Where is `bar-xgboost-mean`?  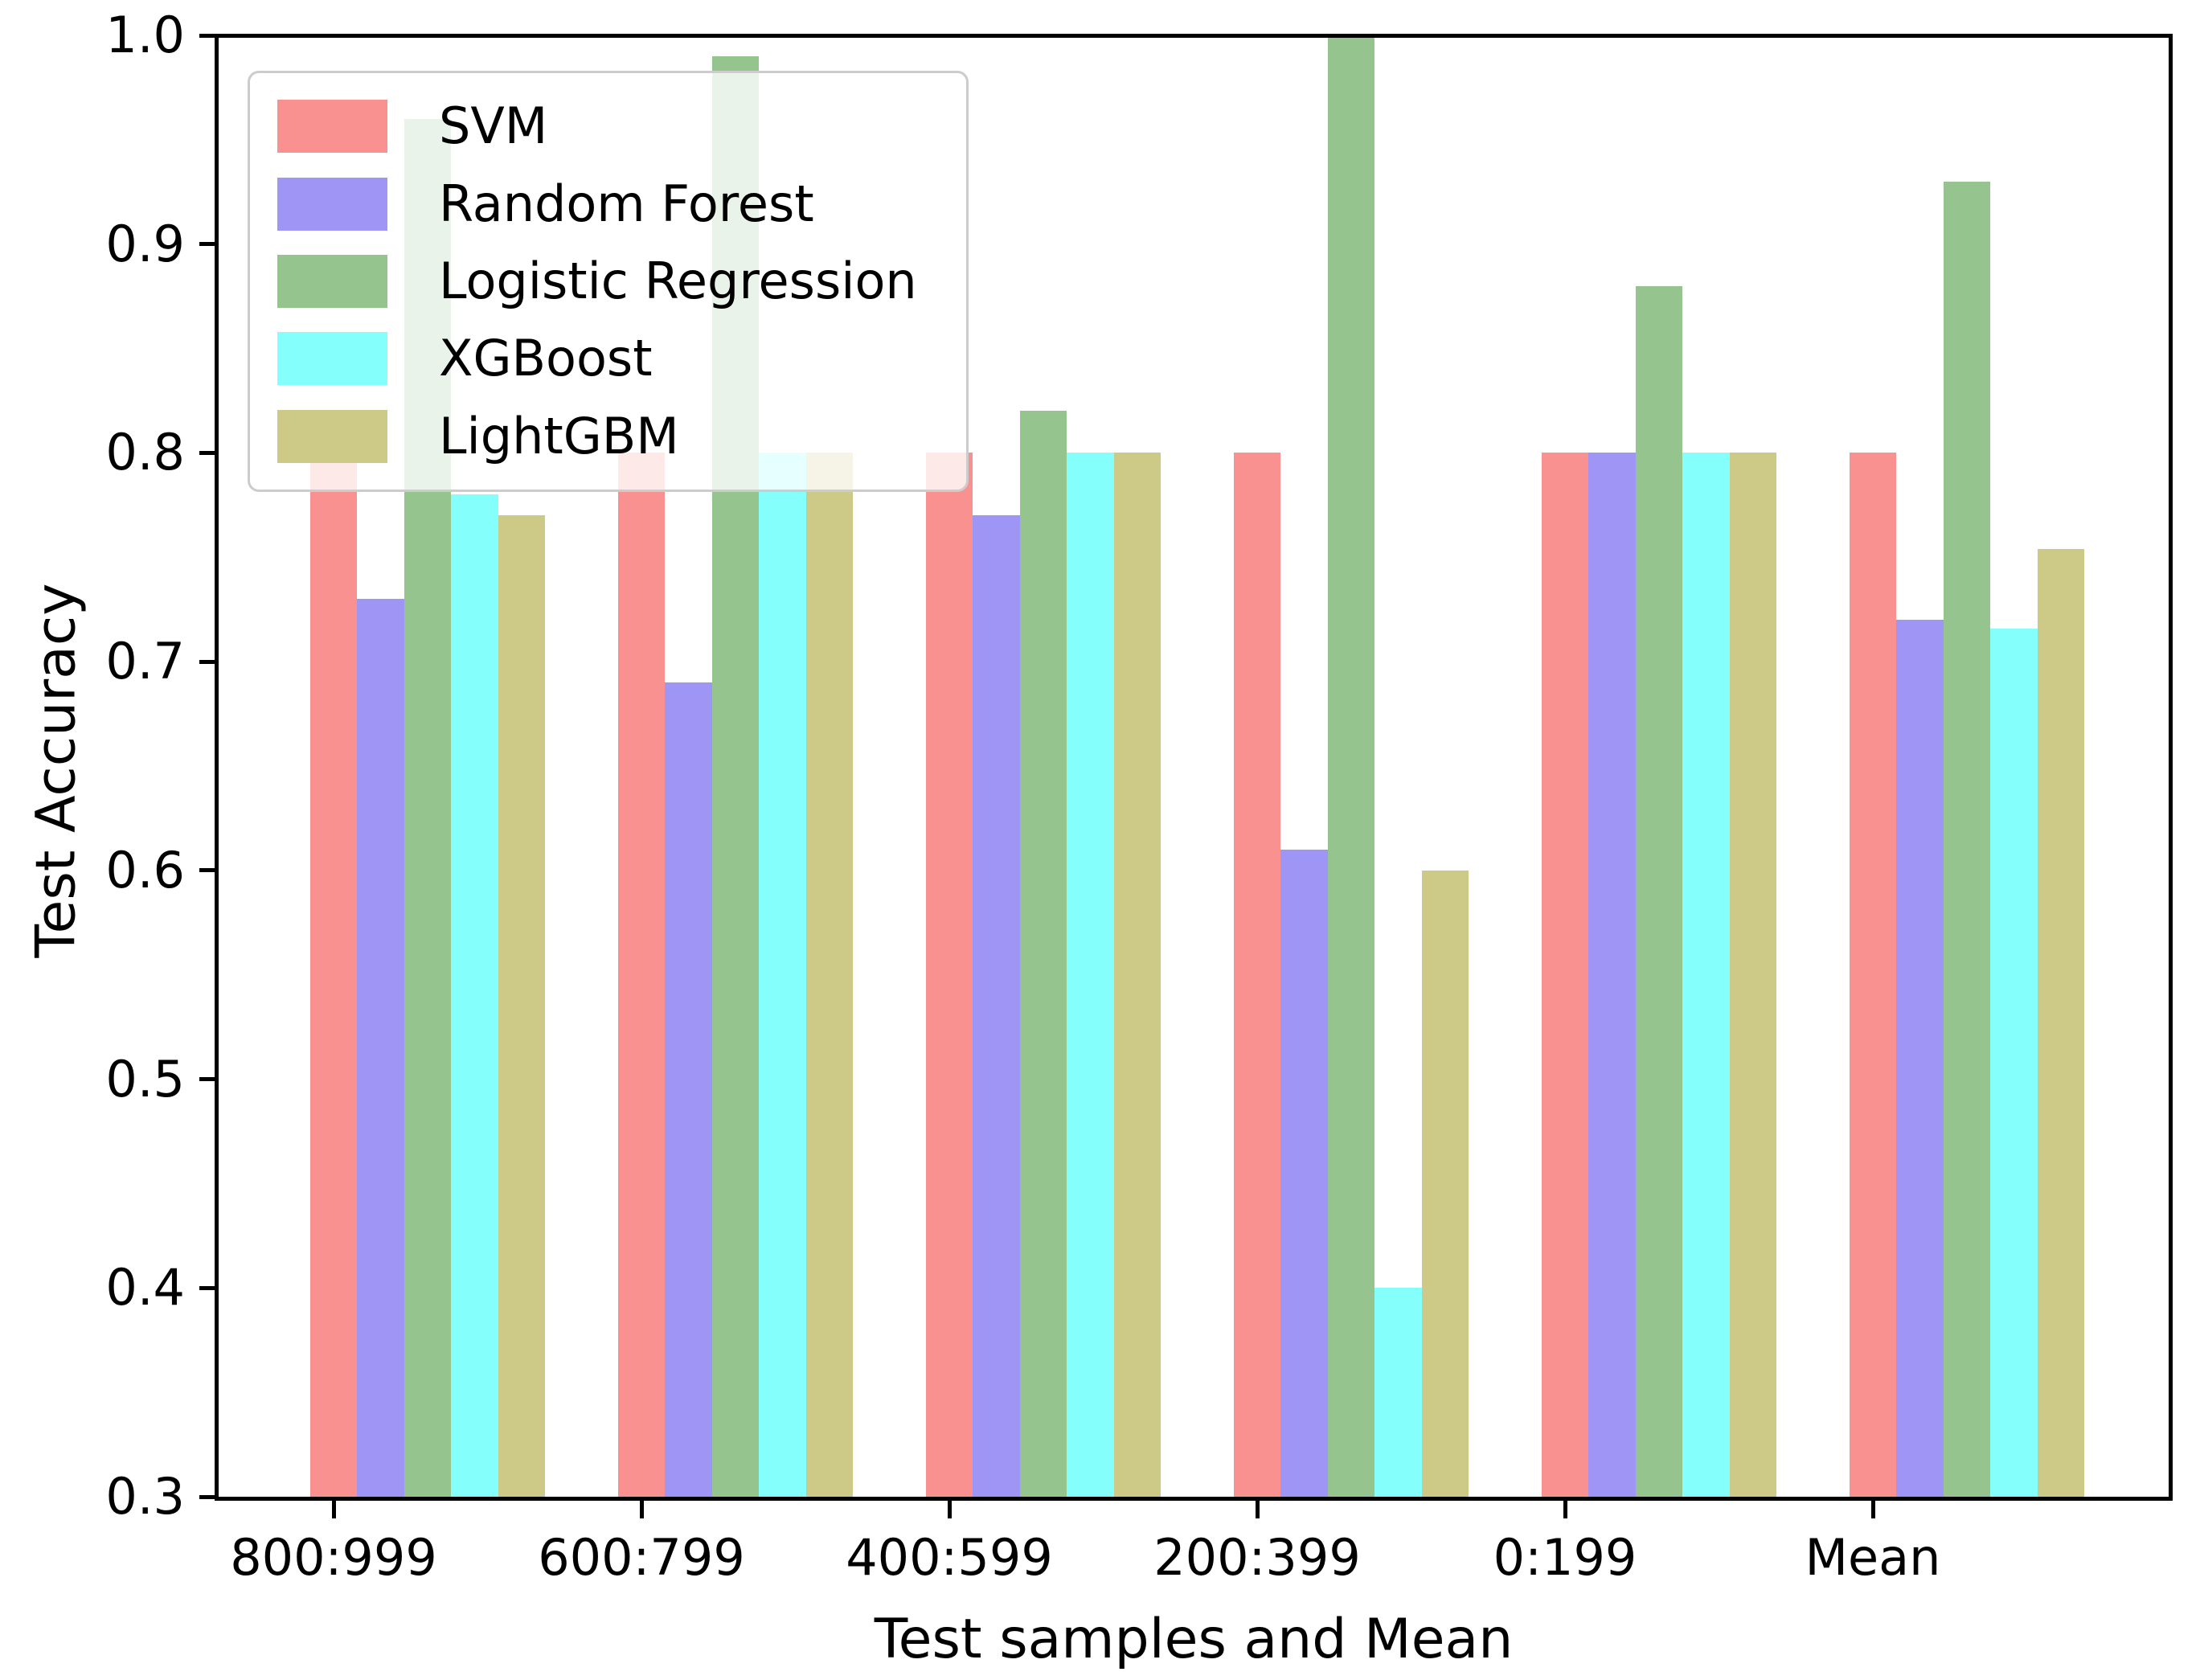
bar-xgboost-mean is located at coordinates (2014, 1062).